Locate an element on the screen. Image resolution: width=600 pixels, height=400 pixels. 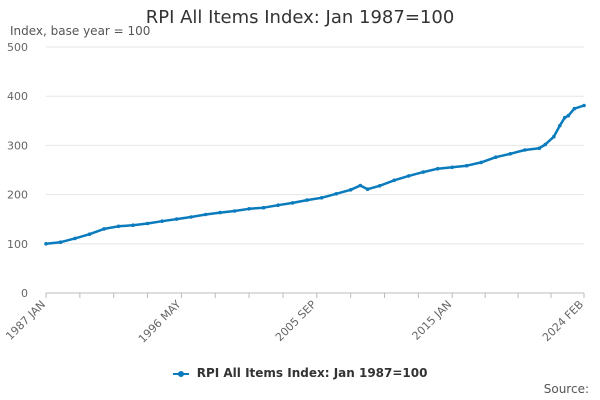
x-axis: 1987 JAN 1996 MAY 2005 SEP 2015 JAN 2024 FEB is located at coordinates (294, 319).